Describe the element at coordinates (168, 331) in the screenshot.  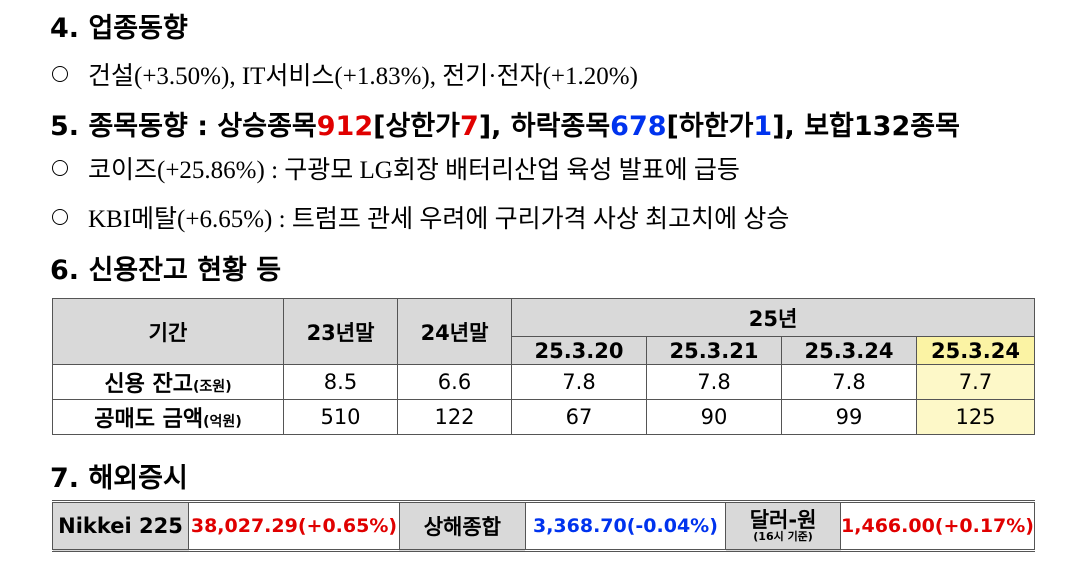
I see `header-cell: 기간` at that location.